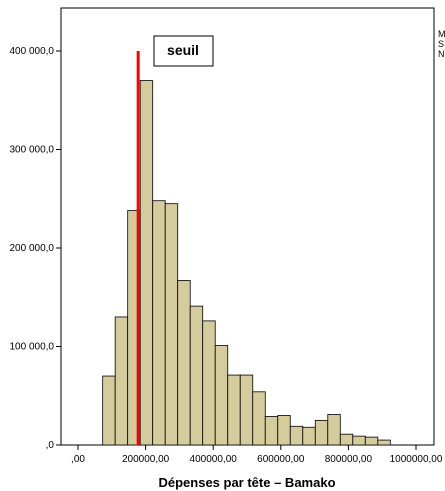  I want to click on x-tick-label: 400000,00, so click(214, 459).